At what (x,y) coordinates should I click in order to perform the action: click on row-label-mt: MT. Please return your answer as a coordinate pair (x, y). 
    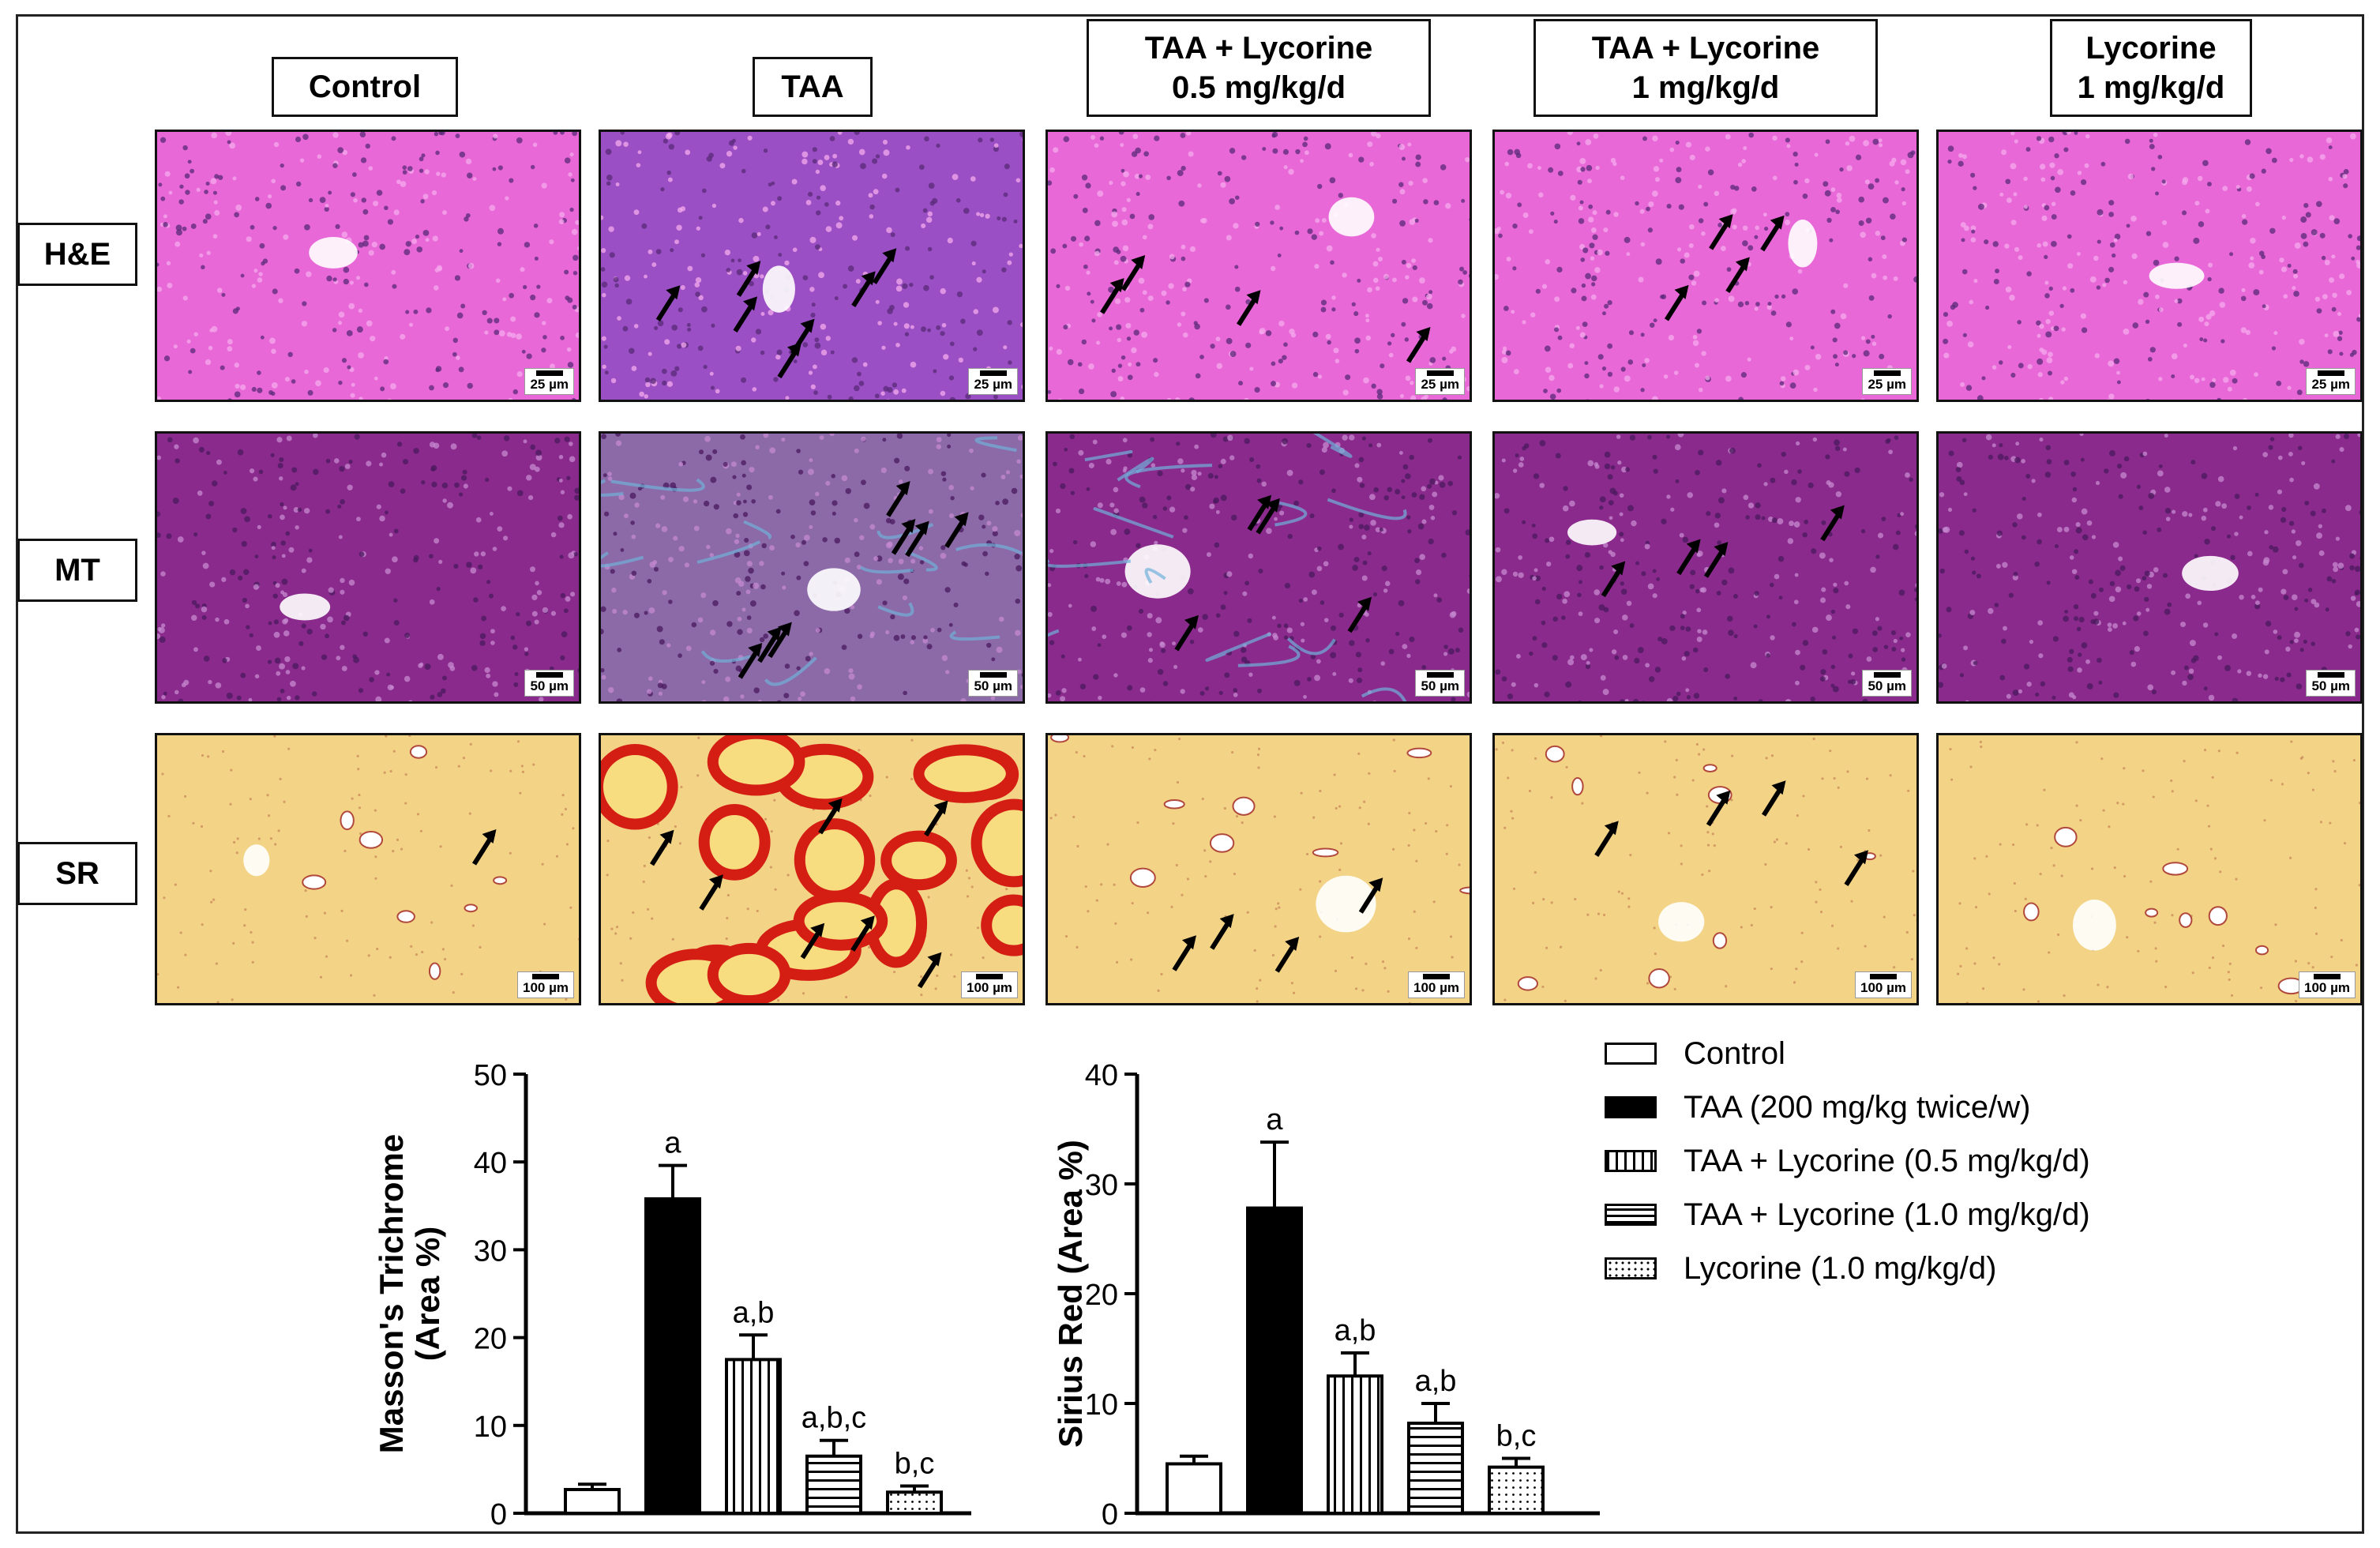
    Looking at the image, I should click on (77, 570).